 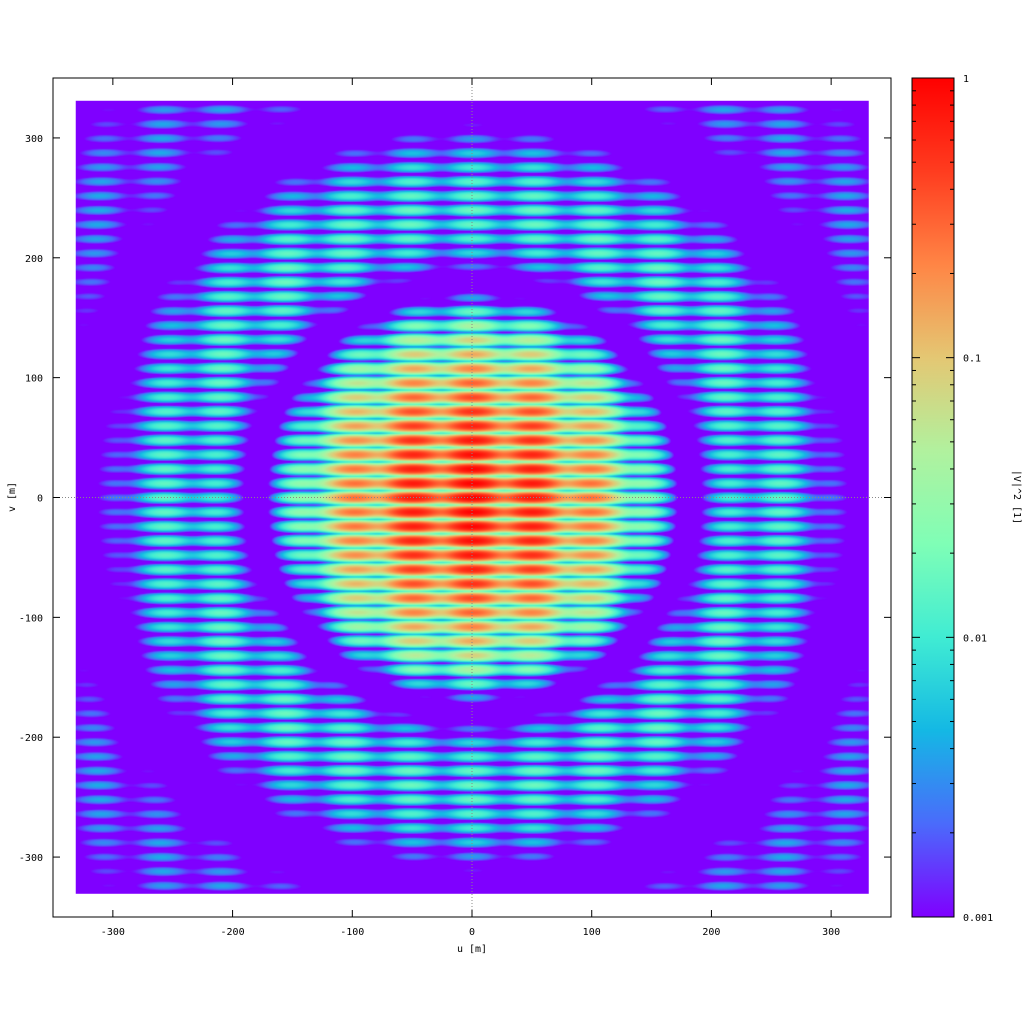 I want to click on x-axis-label: u [m], so click(x=472, y=949).